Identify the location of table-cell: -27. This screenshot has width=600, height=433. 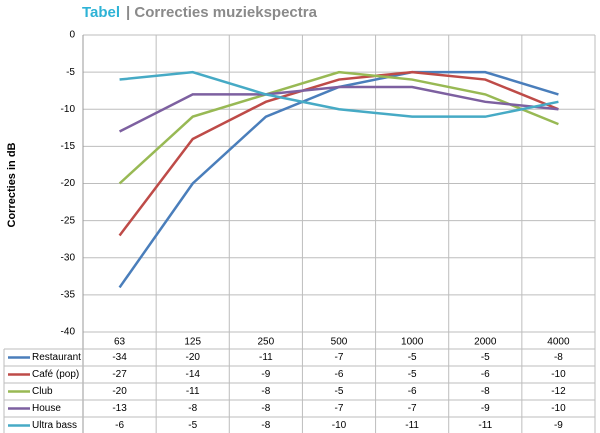
(119, 374).